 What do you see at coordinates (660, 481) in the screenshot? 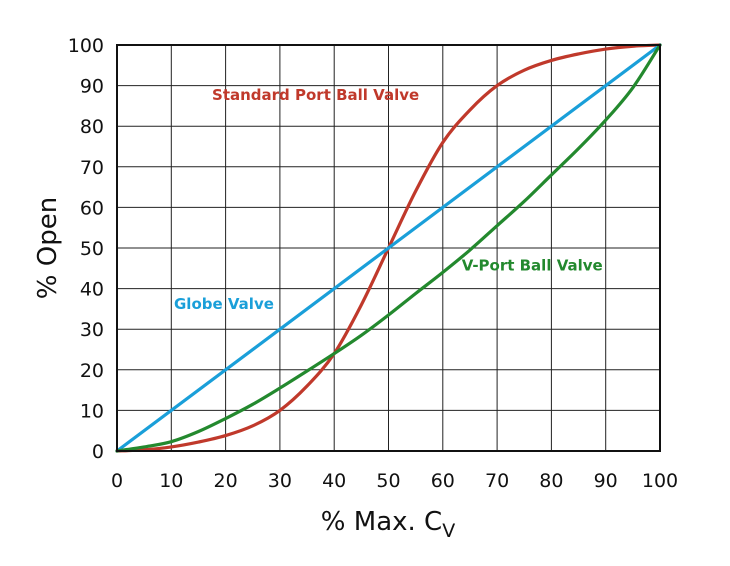
I see `x-tick-label-10: 100` at bounding box center [660, 481].